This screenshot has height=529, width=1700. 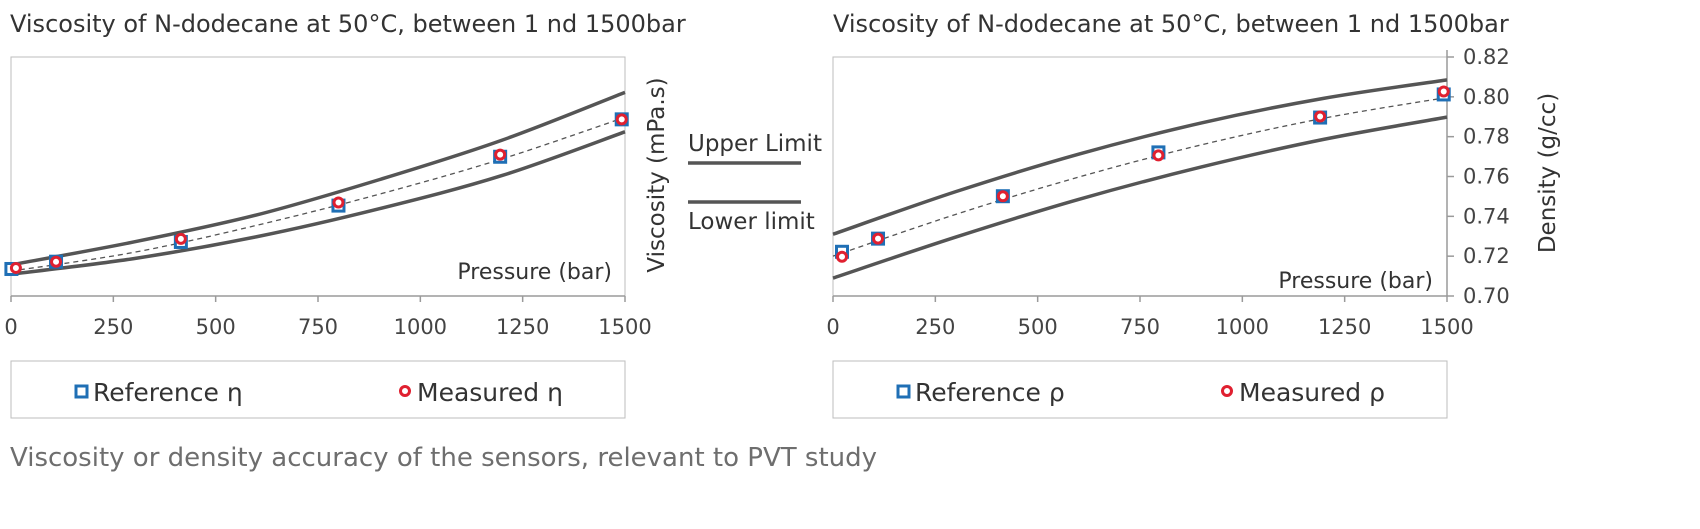 I want to click on legend-measured-label: Measured η, so click(x=490, y=392).